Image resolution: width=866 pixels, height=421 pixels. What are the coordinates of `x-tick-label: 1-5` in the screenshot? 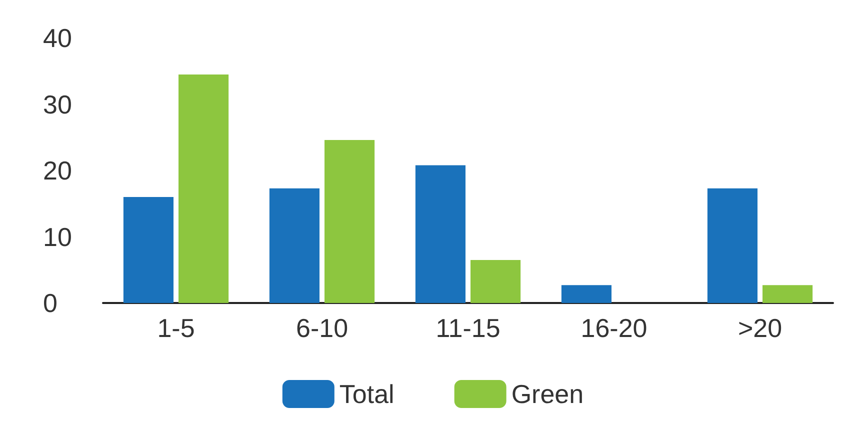 It's located at (176, 328).